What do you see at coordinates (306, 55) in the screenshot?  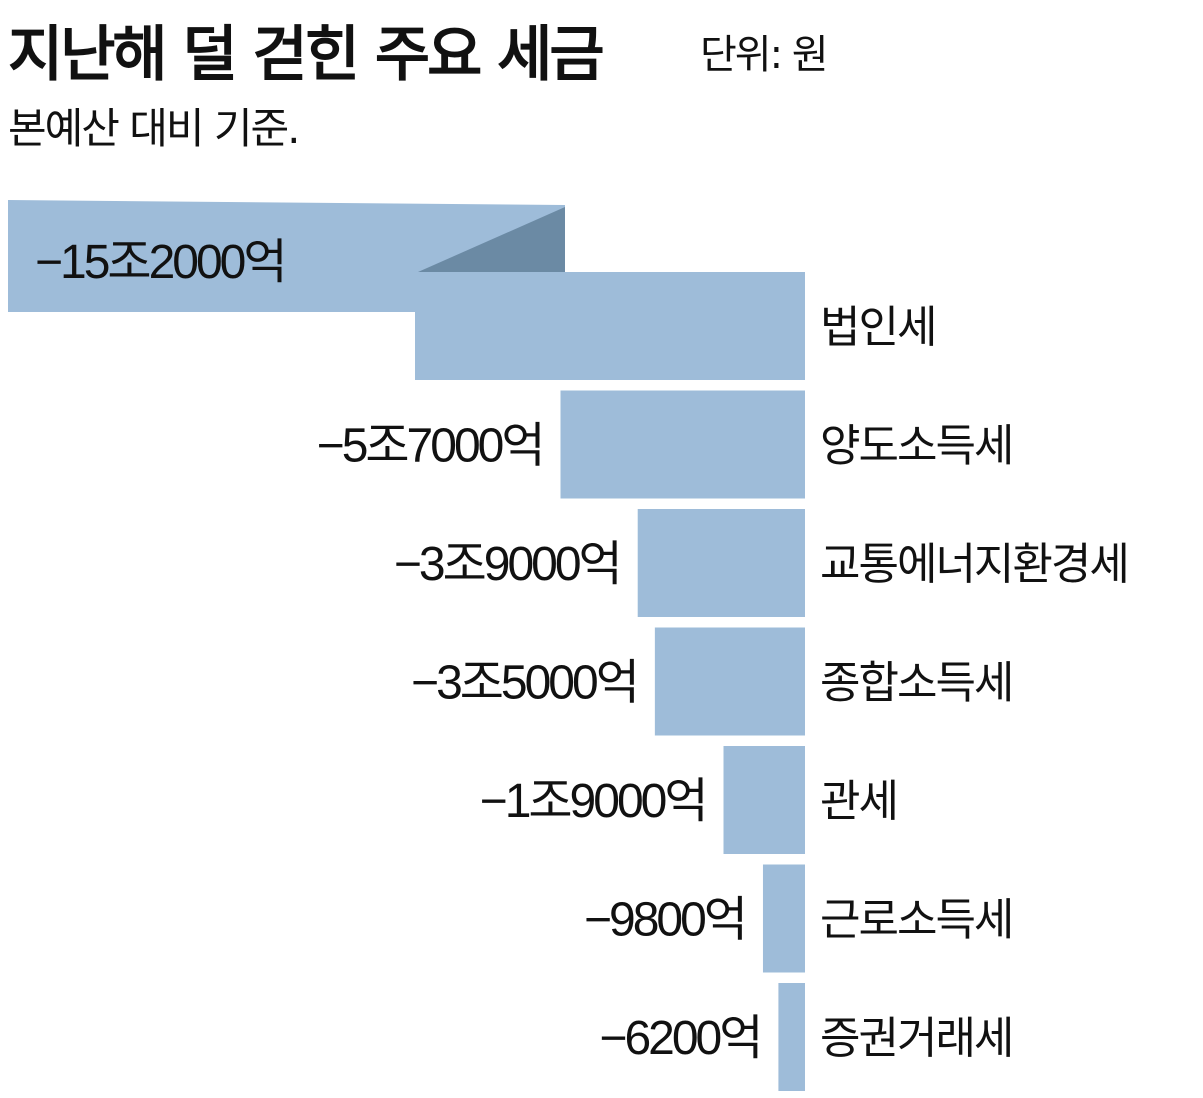 I see `chart-title: 지난해 덜 걷힌 주요 세금` at bounding box center [306, 55].